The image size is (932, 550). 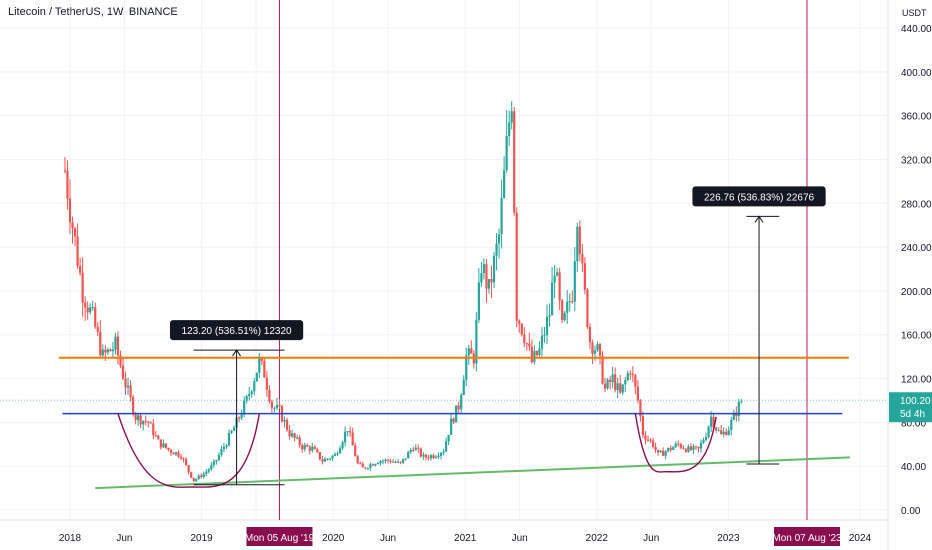 I want to click on x-tick-label: 2021, so click(x=465, y=538).